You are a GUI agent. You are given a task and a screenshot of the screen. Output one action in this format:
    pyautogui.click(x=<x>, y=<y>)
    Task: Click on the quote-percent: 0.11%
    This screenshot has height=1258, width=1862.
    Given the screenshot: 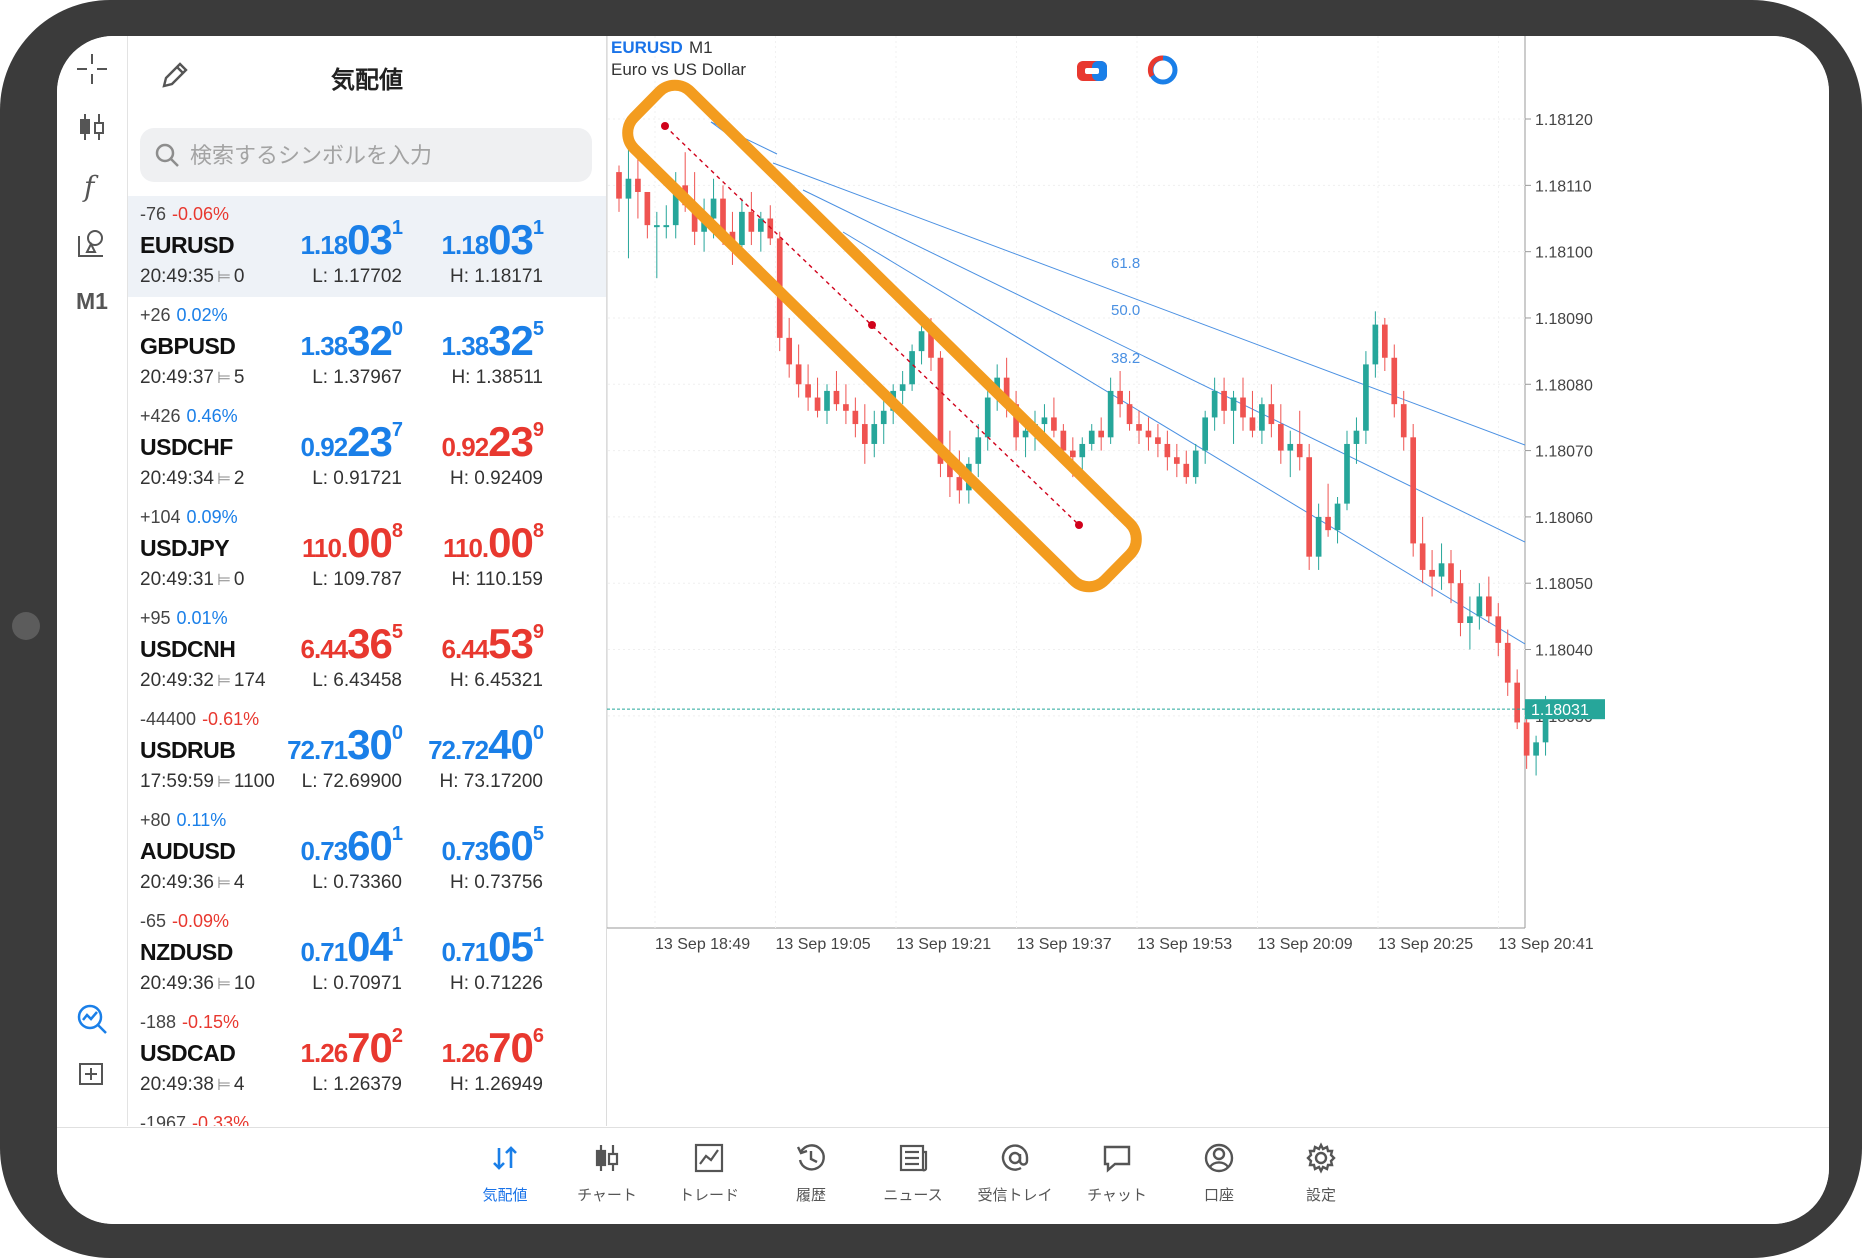 What is the action you would take?
    pyautogui.click(x=201, y=820)
    